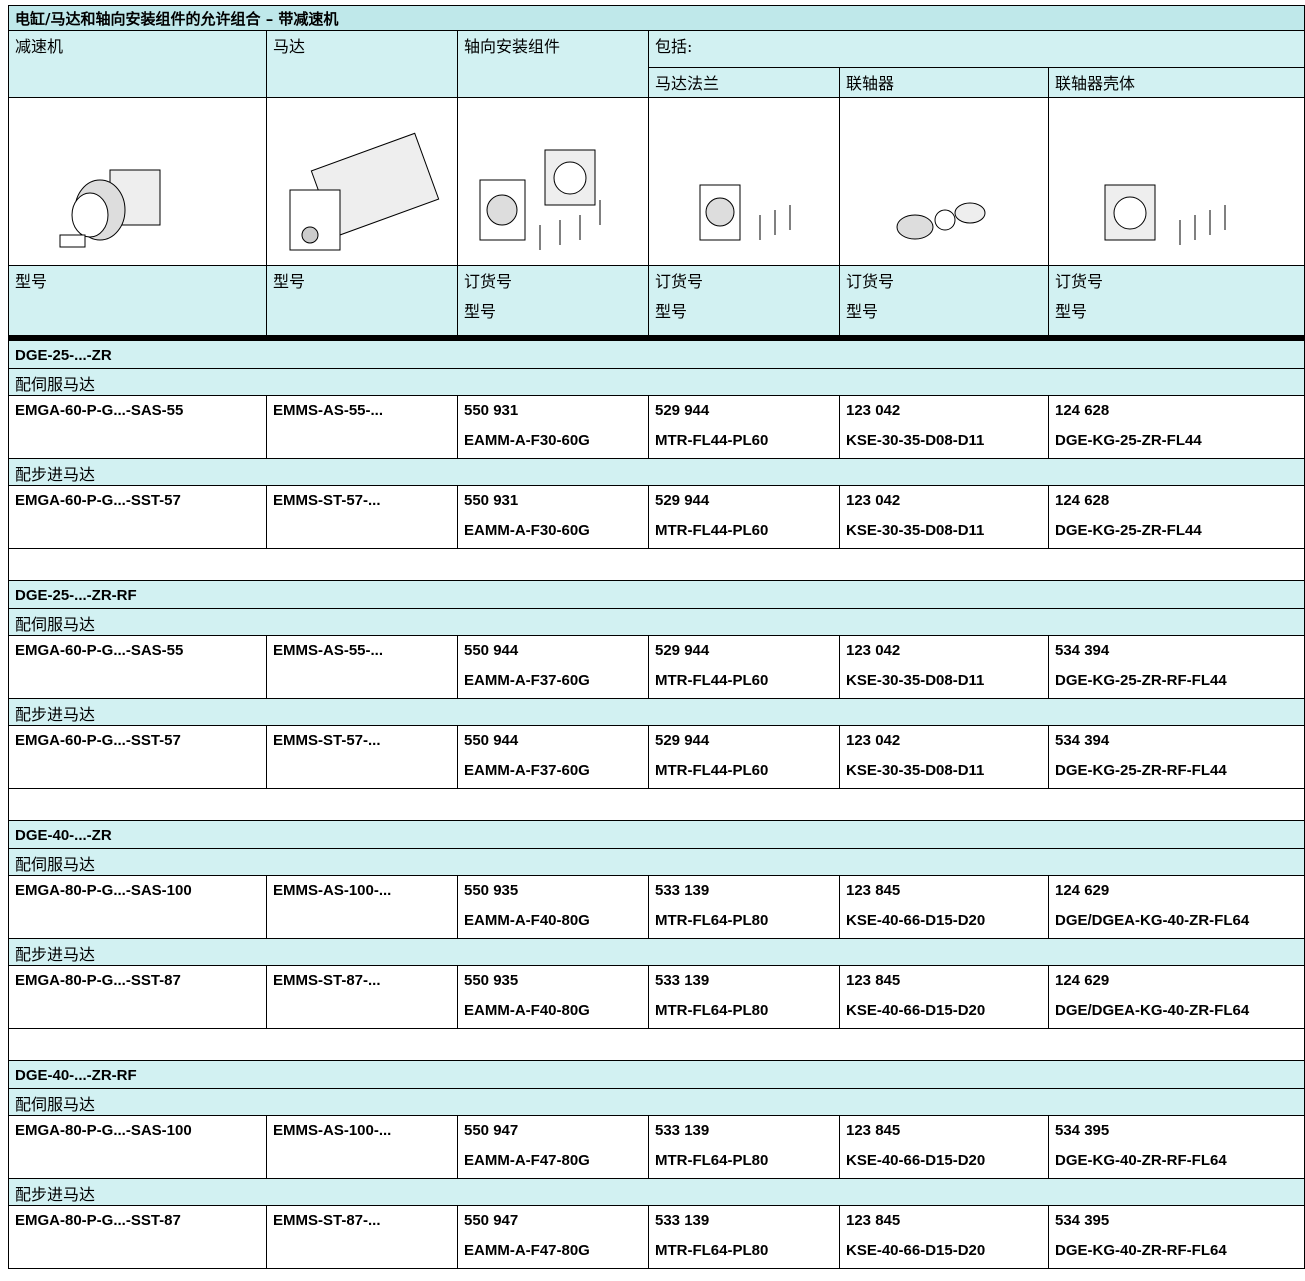 The width and height of the screenshot is (1305, 1281). Describe the element at coordinates (944, 517) in the screenshot. I see `data-cell: 123 042 KSE-30-35-D08-D11` at that location.